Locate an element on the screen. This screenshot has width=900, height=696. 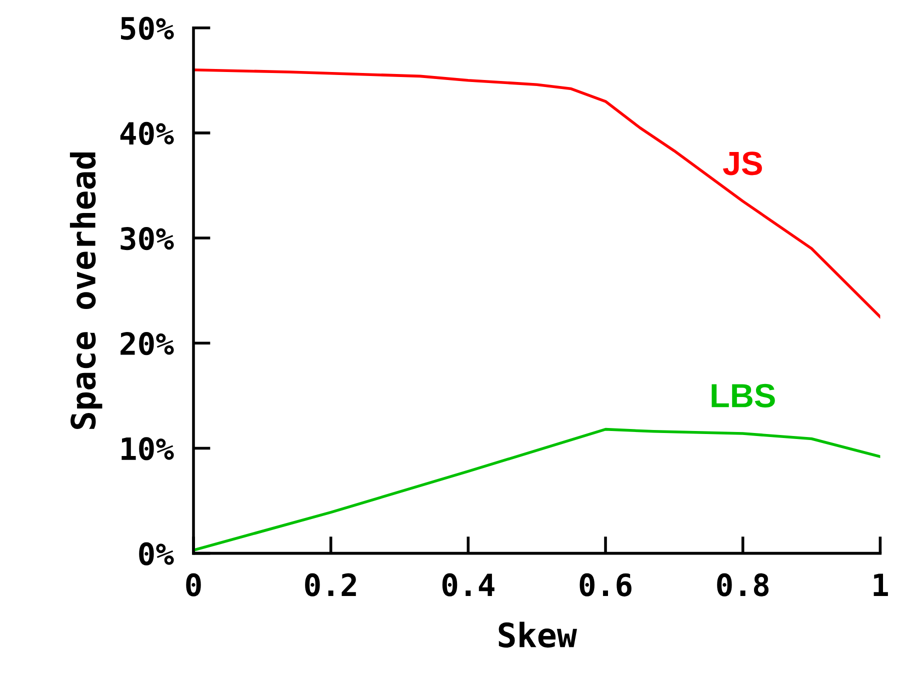
x-tick-label: 0.6 is located at coordinates (606, 584).